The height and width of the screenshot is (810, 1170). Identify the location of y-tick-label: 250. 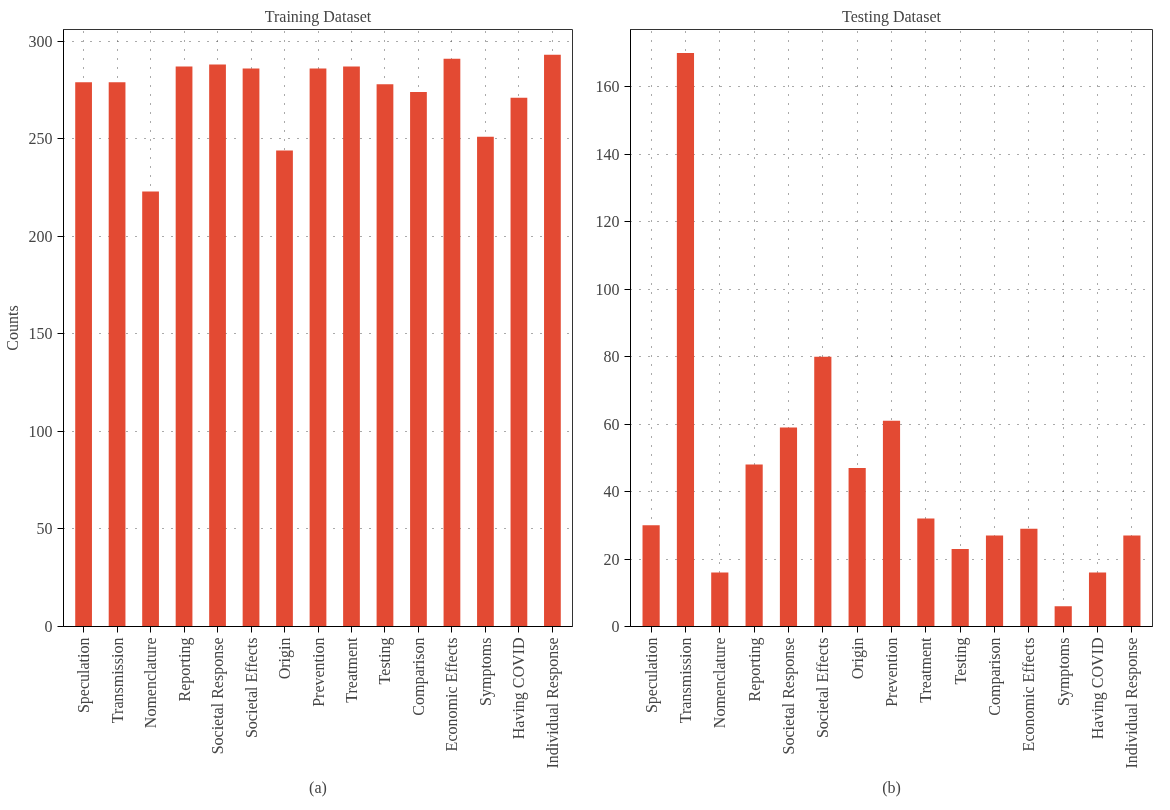
(40, 139).